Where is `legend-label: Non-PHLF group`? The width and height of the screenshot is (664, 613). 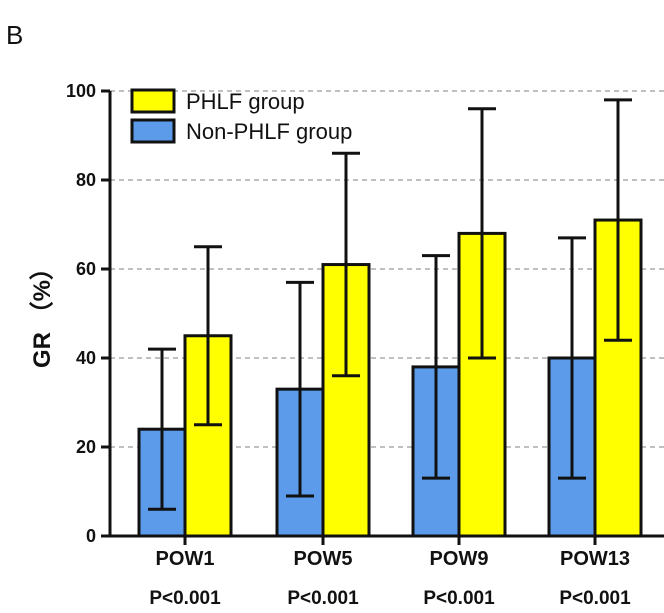 legend-label: Non-PHLF group is located at coordinates (269, 131).